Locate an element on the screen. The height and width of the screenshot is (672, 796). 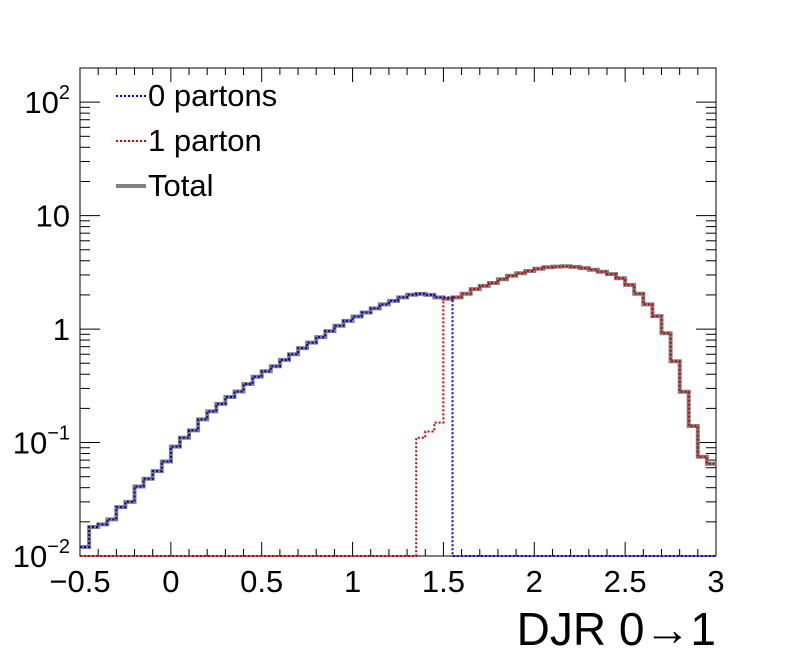
legend-label: 1 parton is located at coordinates (205, 140).